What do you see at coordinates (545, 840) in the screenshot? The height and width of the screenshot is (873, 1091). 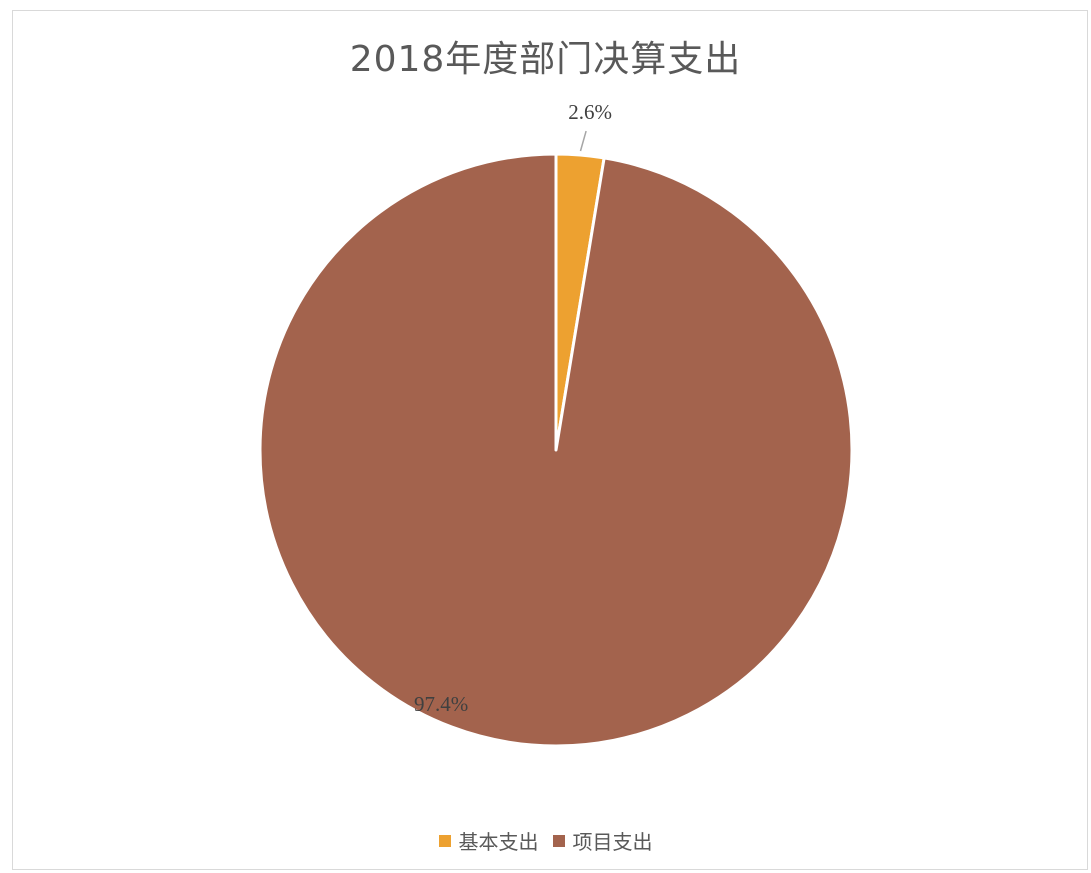 I see `legend: 基本支出 项目支出` at bounding box center [545, 840].